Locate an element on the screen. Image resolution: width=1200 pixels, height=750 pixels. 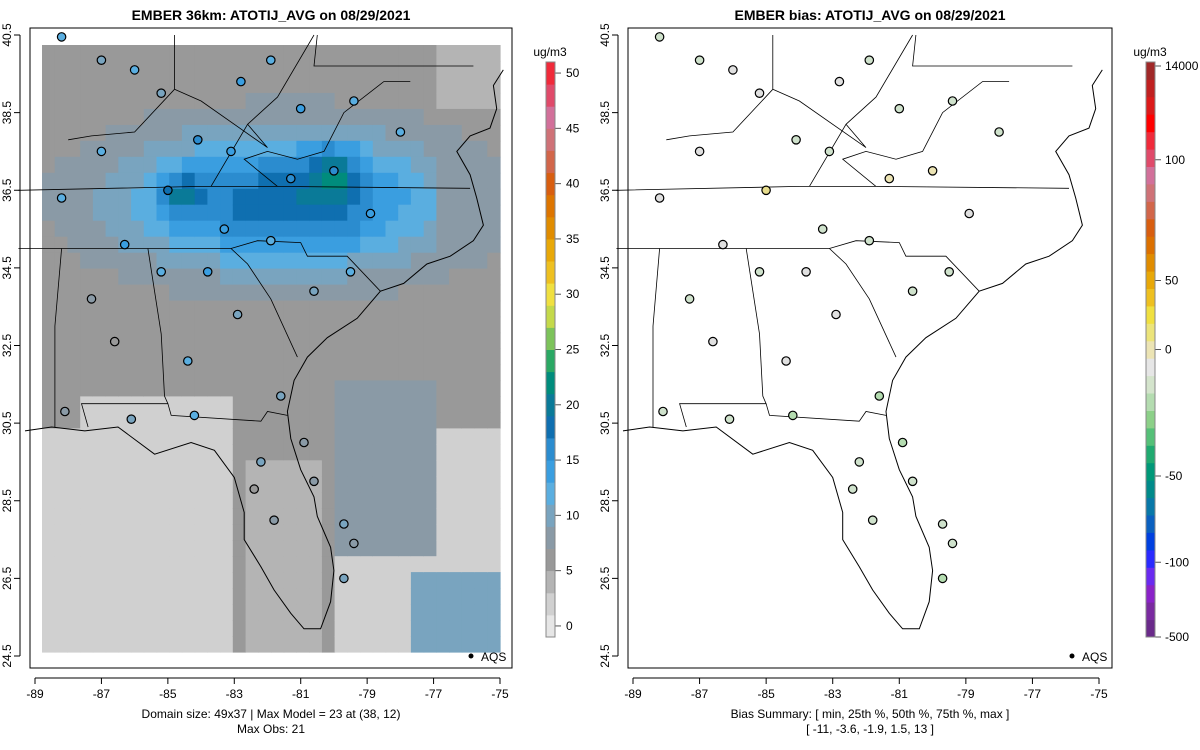
x-tick-label: -89 is located at coordinates (35, 694).